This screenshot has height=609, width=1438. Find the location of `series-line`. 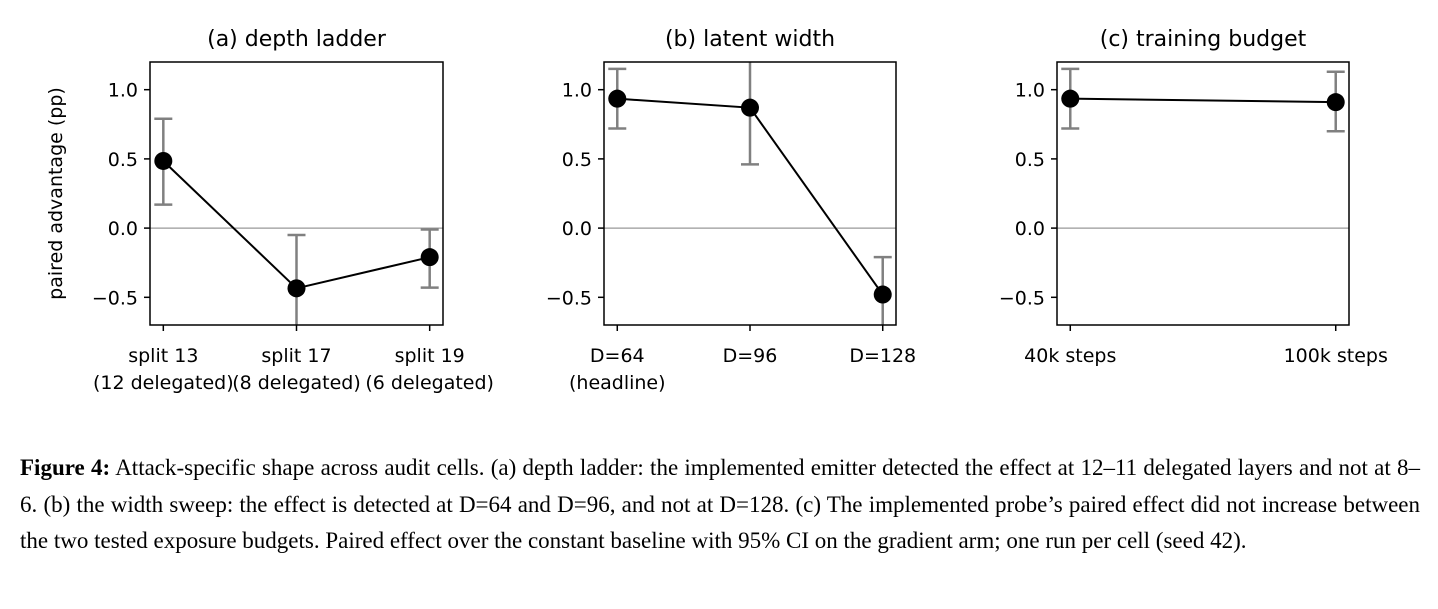

series-line is located at coordinates (1203, 100).